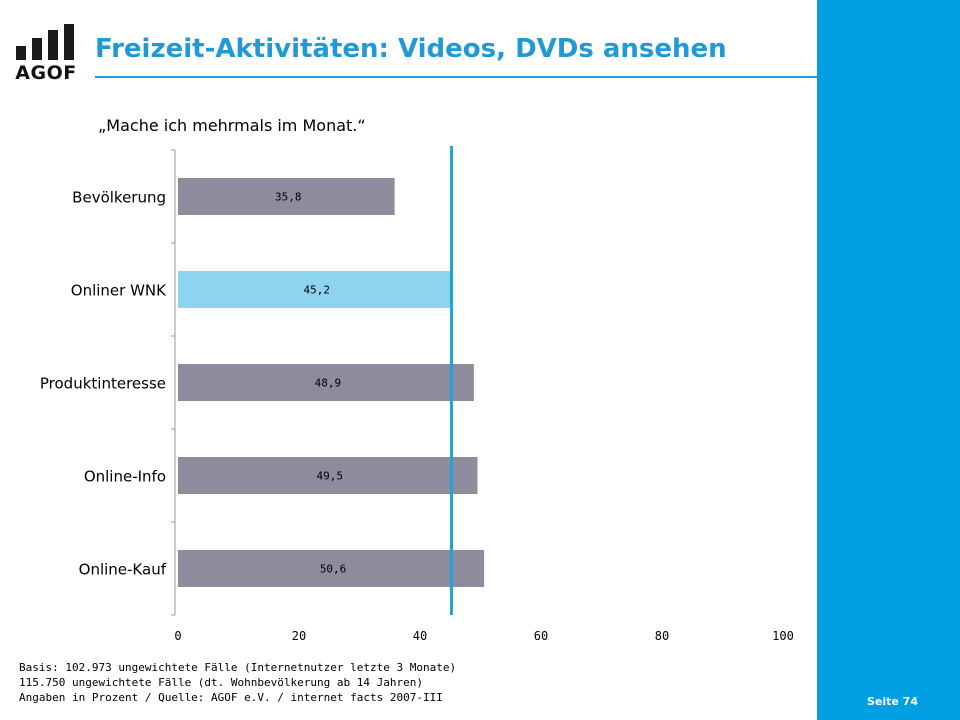  I want to click on agof-logo-bars-icon, so click(46, 42).